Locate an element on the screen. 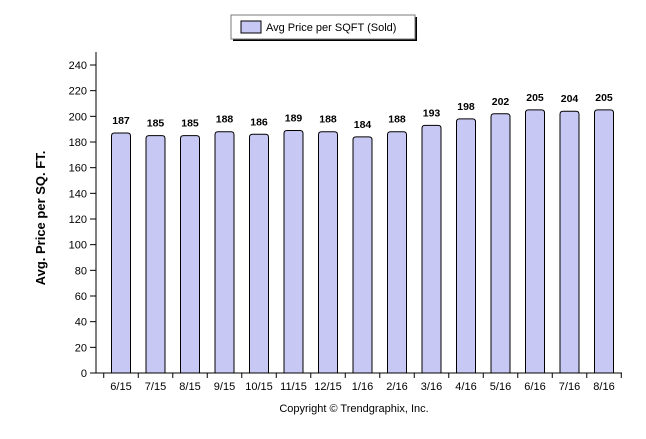  data-label: 202 is located at coordinates (501, 102).